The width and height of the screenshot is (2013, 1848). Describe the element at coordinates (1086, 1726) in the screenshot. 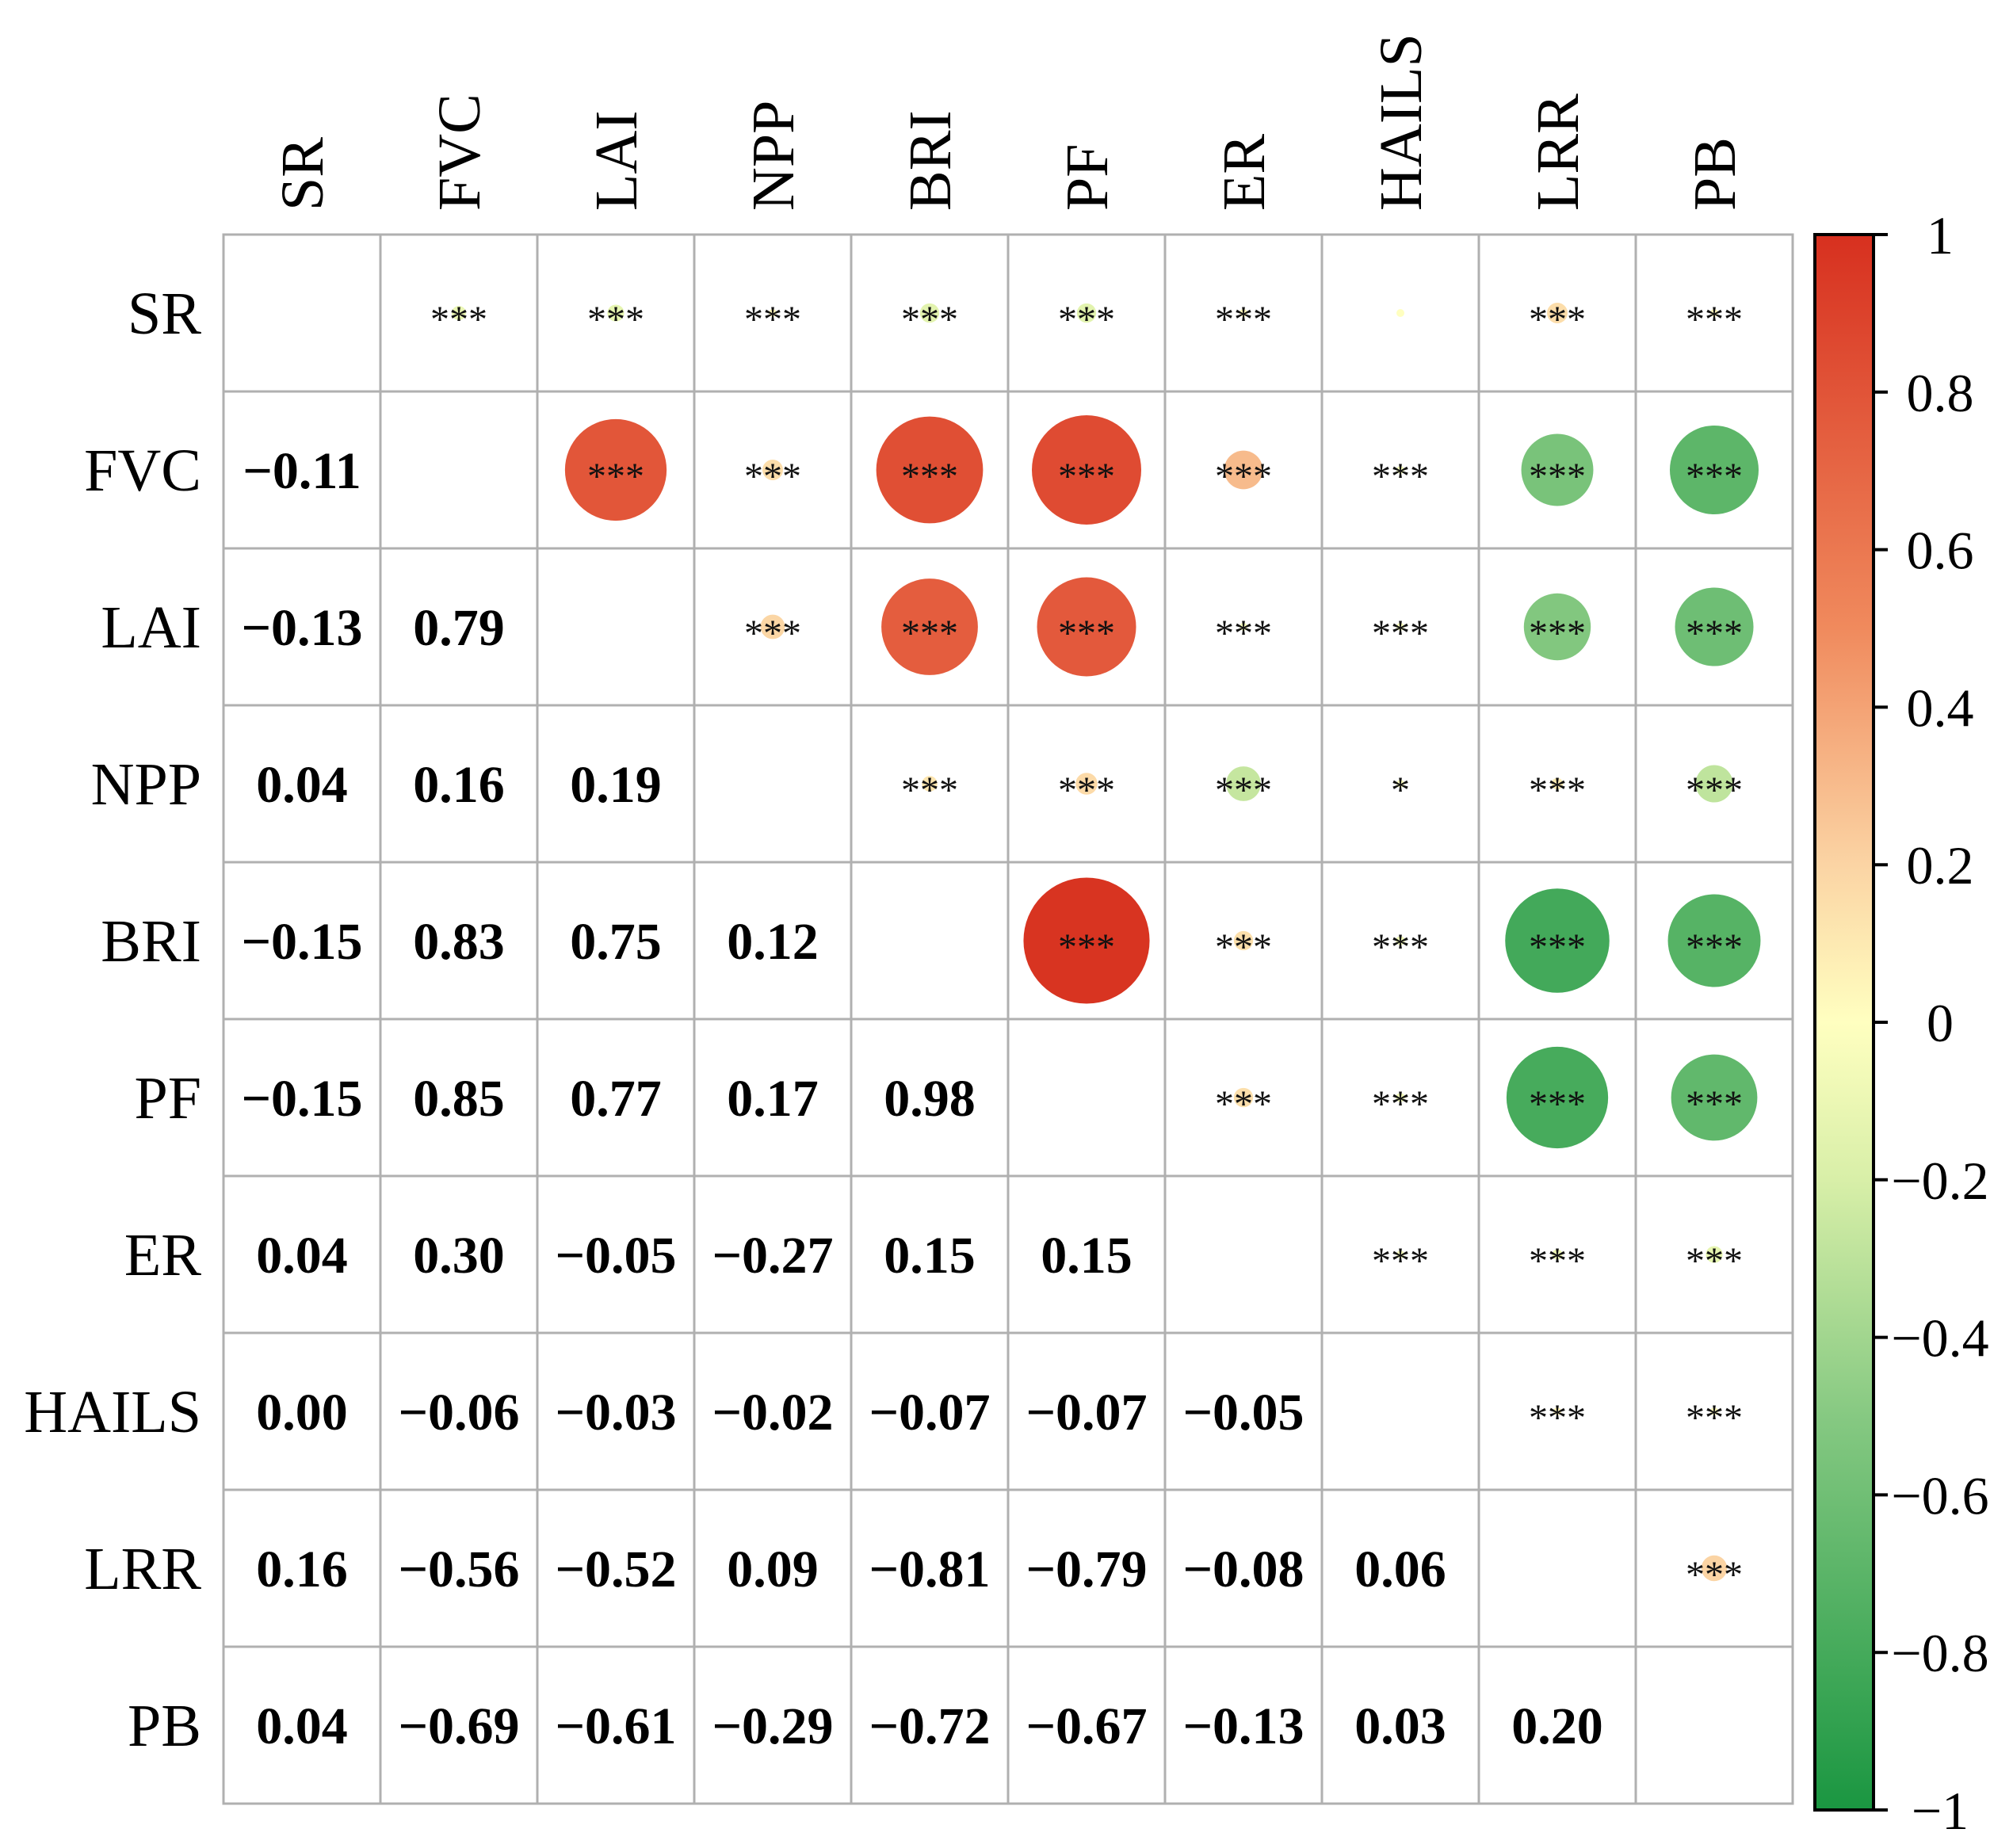

I see `corr-value-label: −0.67` at that location.